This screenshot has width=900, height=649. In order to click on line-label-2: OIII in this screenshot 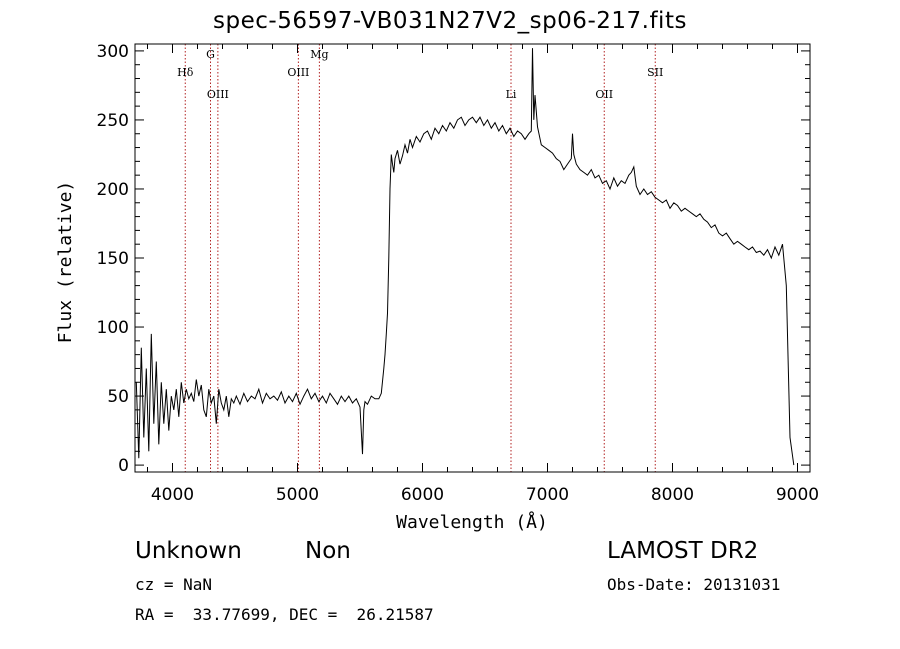, I will do `click(218, 94)`.